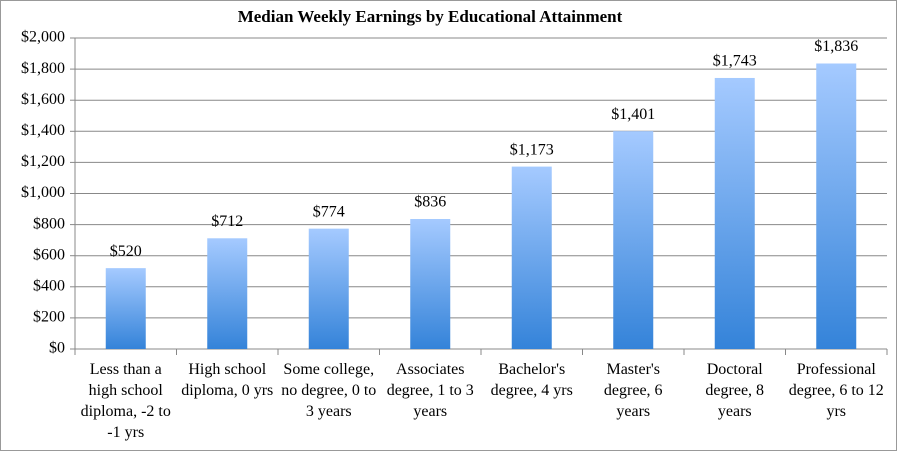 The width and height of the screenshot is (898, 452). Describe the element at coordinates (43, 192) in the screenshot. I see `y-tick-label: $1,000` at that location.